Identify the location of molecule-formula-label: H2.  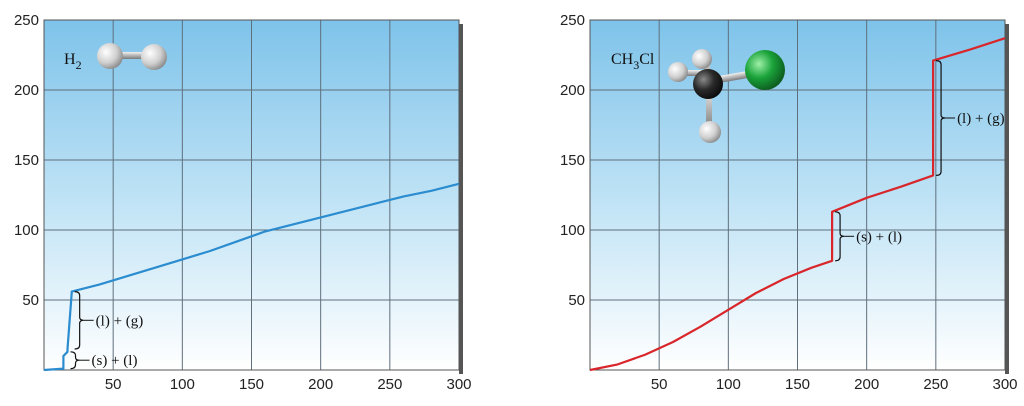
(73, 61).